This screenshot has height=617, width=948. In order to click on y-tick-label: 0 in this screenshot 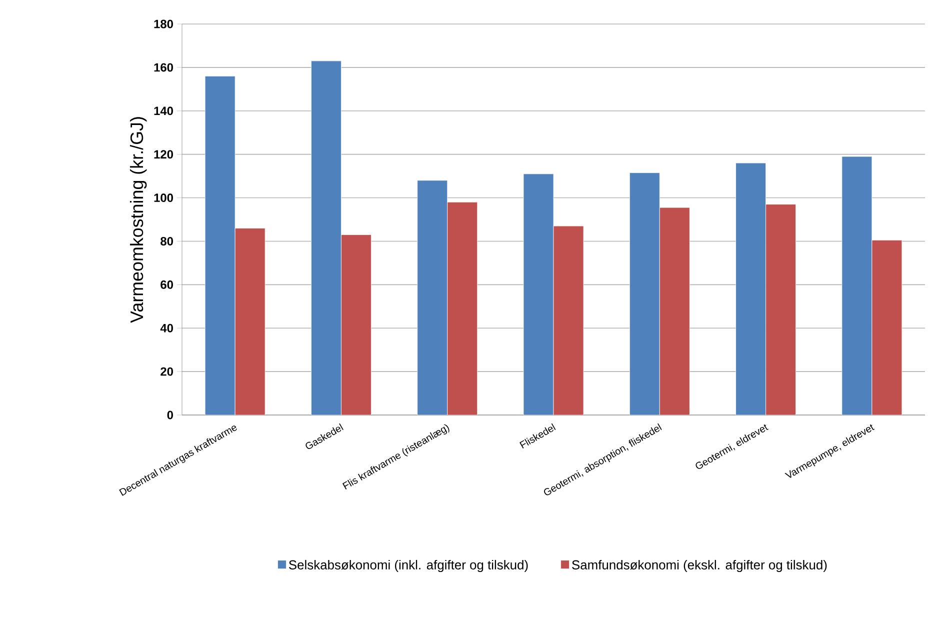, I will do `click(170, 415)`.